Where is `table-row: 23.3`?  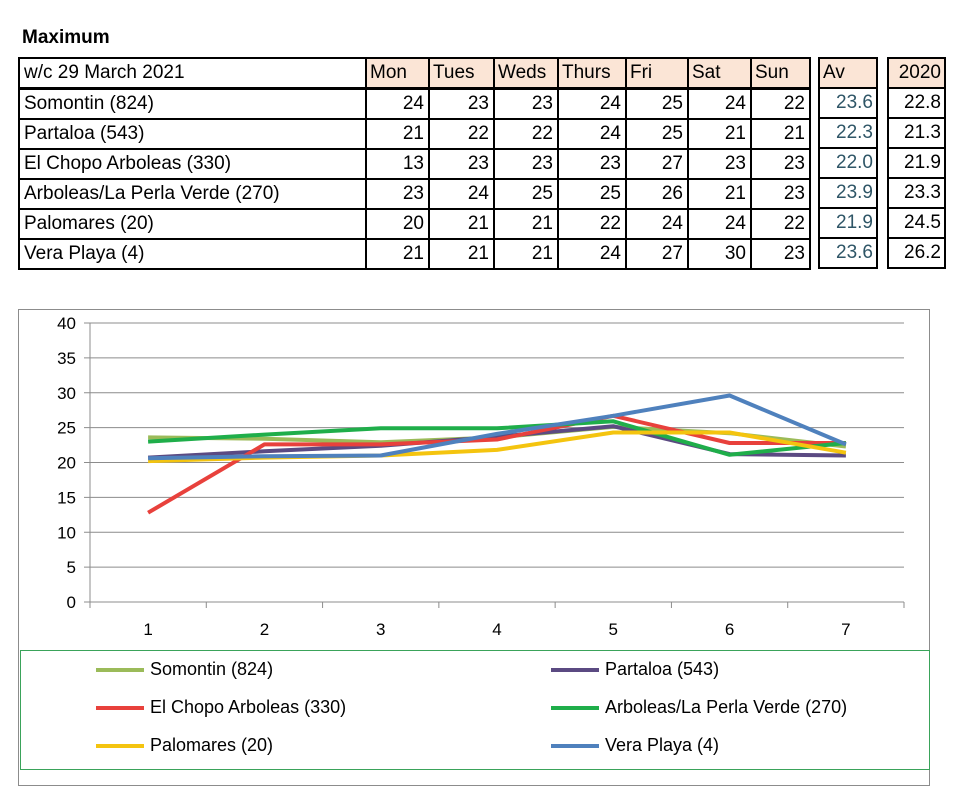
table-row: 23.3 is located at coordinates (916, 193).